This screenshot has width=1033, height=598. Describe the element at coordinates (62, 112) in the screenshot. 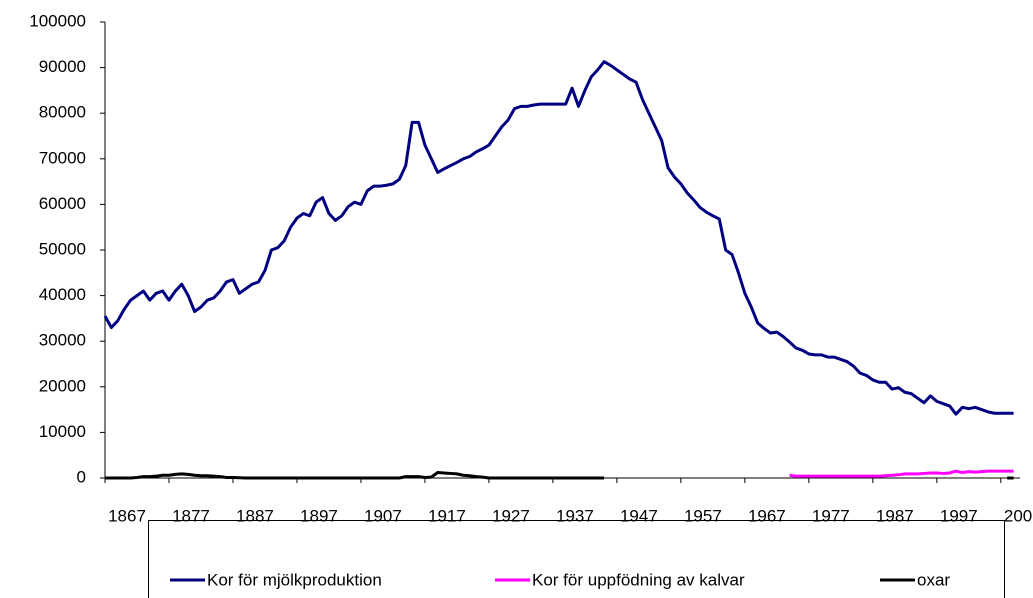

I see `y-tick-label: 80000` at that location.